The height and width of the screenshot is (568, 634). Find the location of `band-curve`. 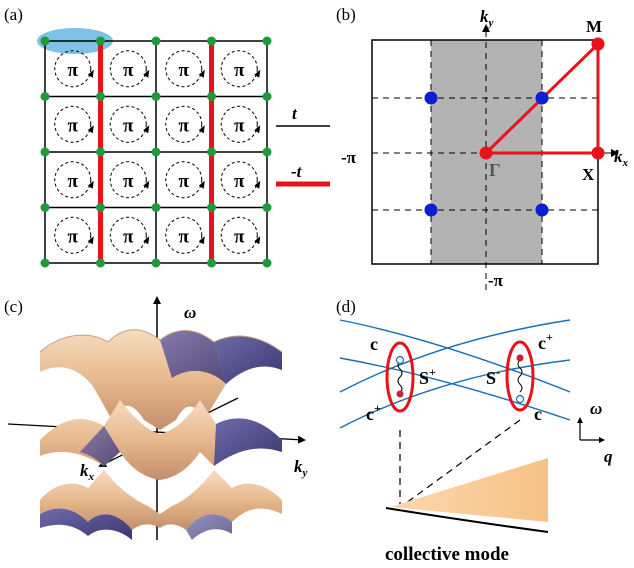

band-curve is located at coordinates (455, 356).